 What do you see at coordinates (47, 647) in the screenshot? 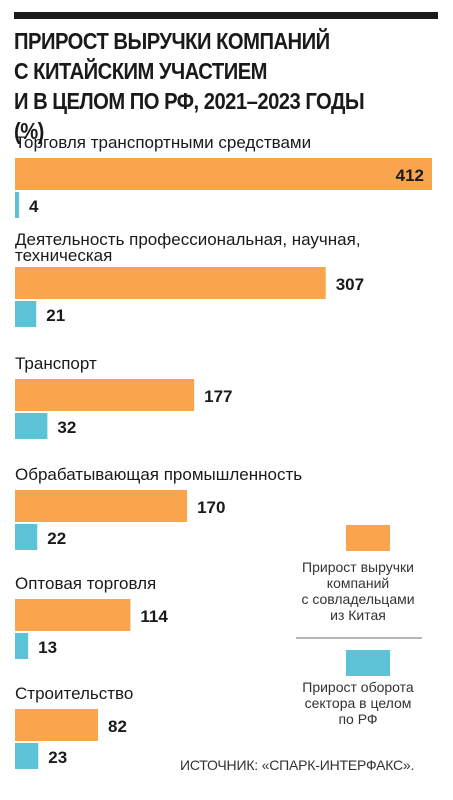
I see `value-label-rf: 13` at bounding box center [47, 647].